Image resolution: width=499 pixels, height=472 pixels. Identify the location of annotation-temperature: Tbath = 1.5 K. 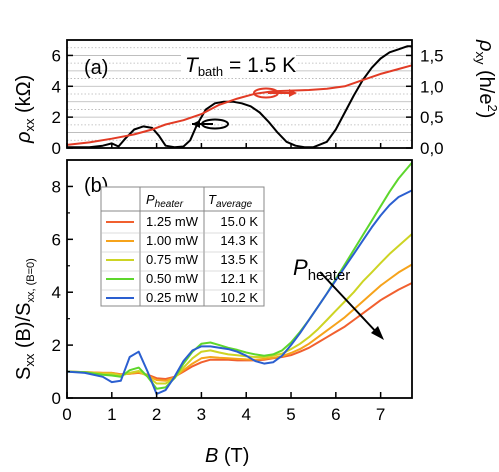
(240, 66).